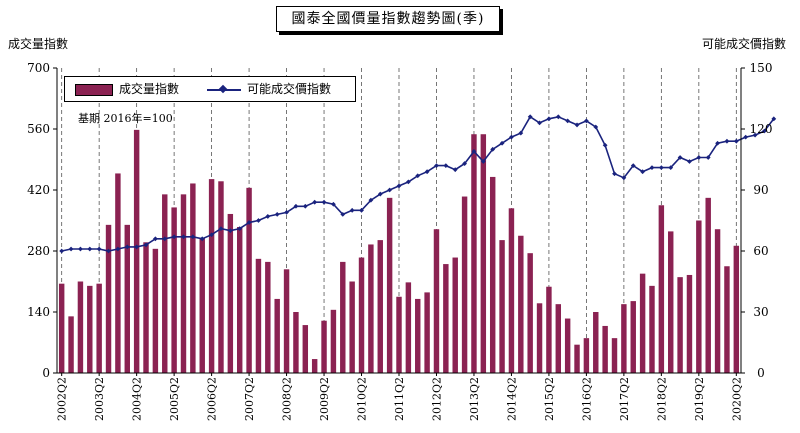  What do you see at coordinates (661, 399) in the screenshot?
I see `x-tick-label: 2018Q2` at bounding box center [661, 399].